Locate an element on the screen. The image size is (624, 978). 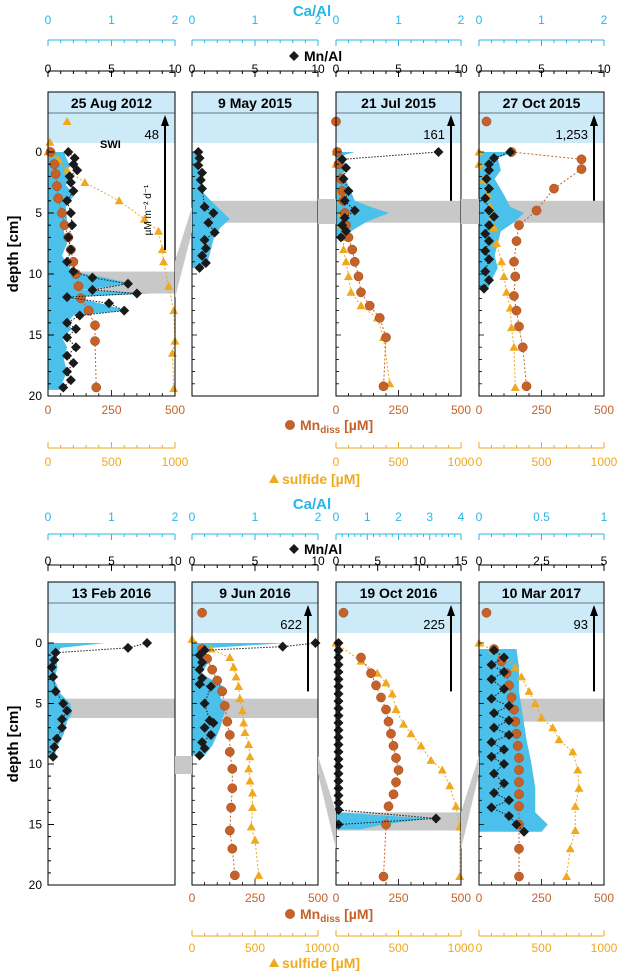
depth-axis: 0 5 10 15 20 is located at coordinates (41, 764).